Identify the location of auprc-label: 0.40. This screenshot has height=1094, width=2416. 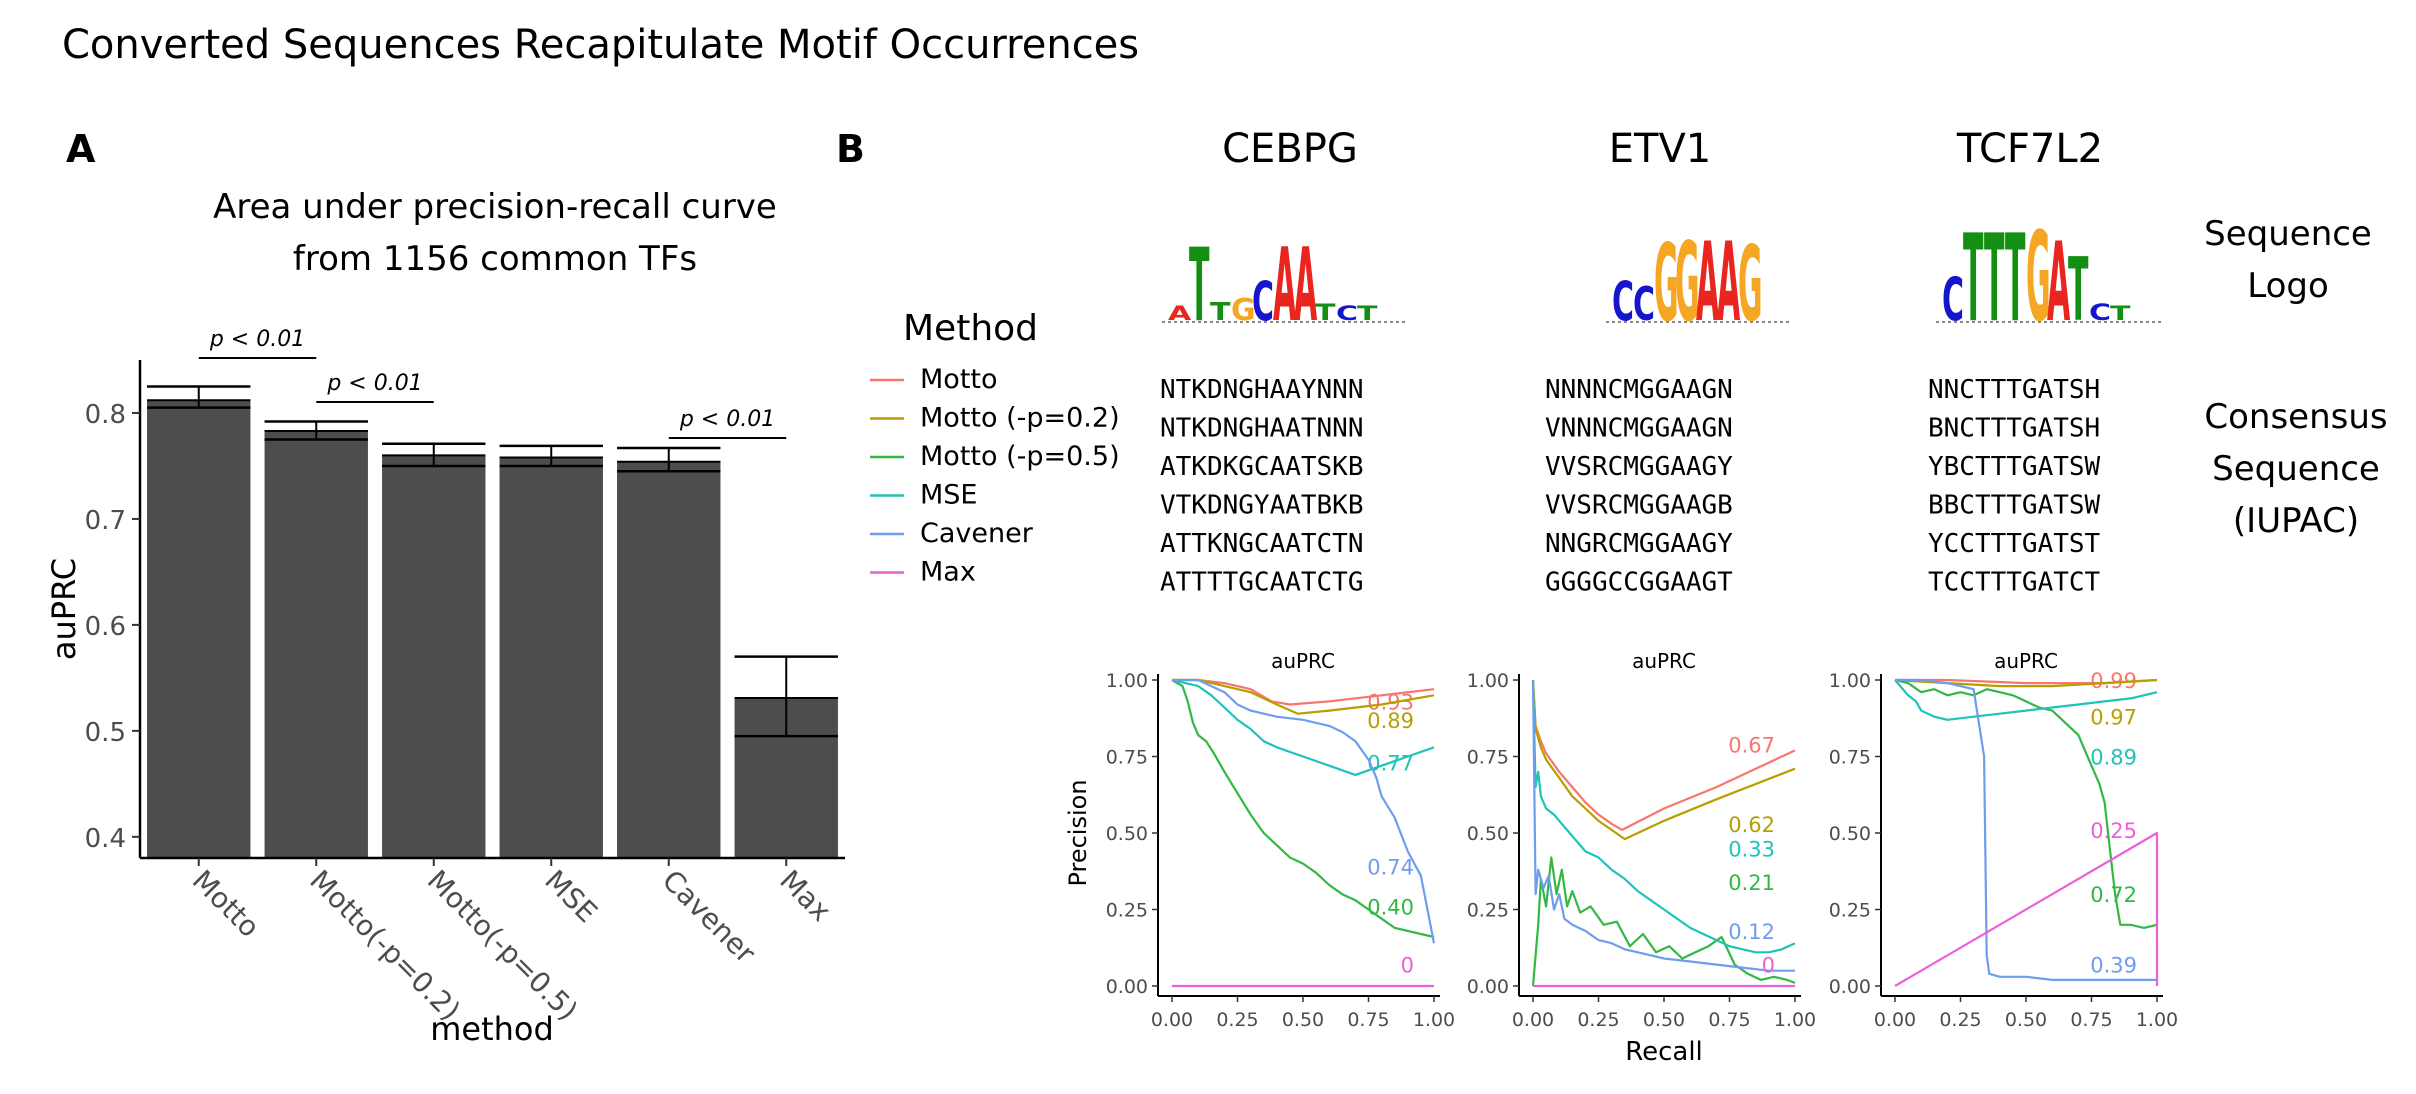
(1390, 907).